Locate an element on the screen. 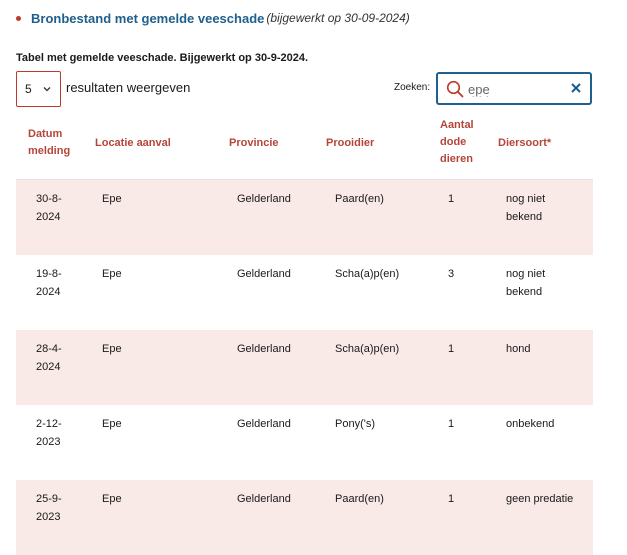 This screenshot has height=555, width=627. chevron-down-icon is located at coordinates (47, 89).